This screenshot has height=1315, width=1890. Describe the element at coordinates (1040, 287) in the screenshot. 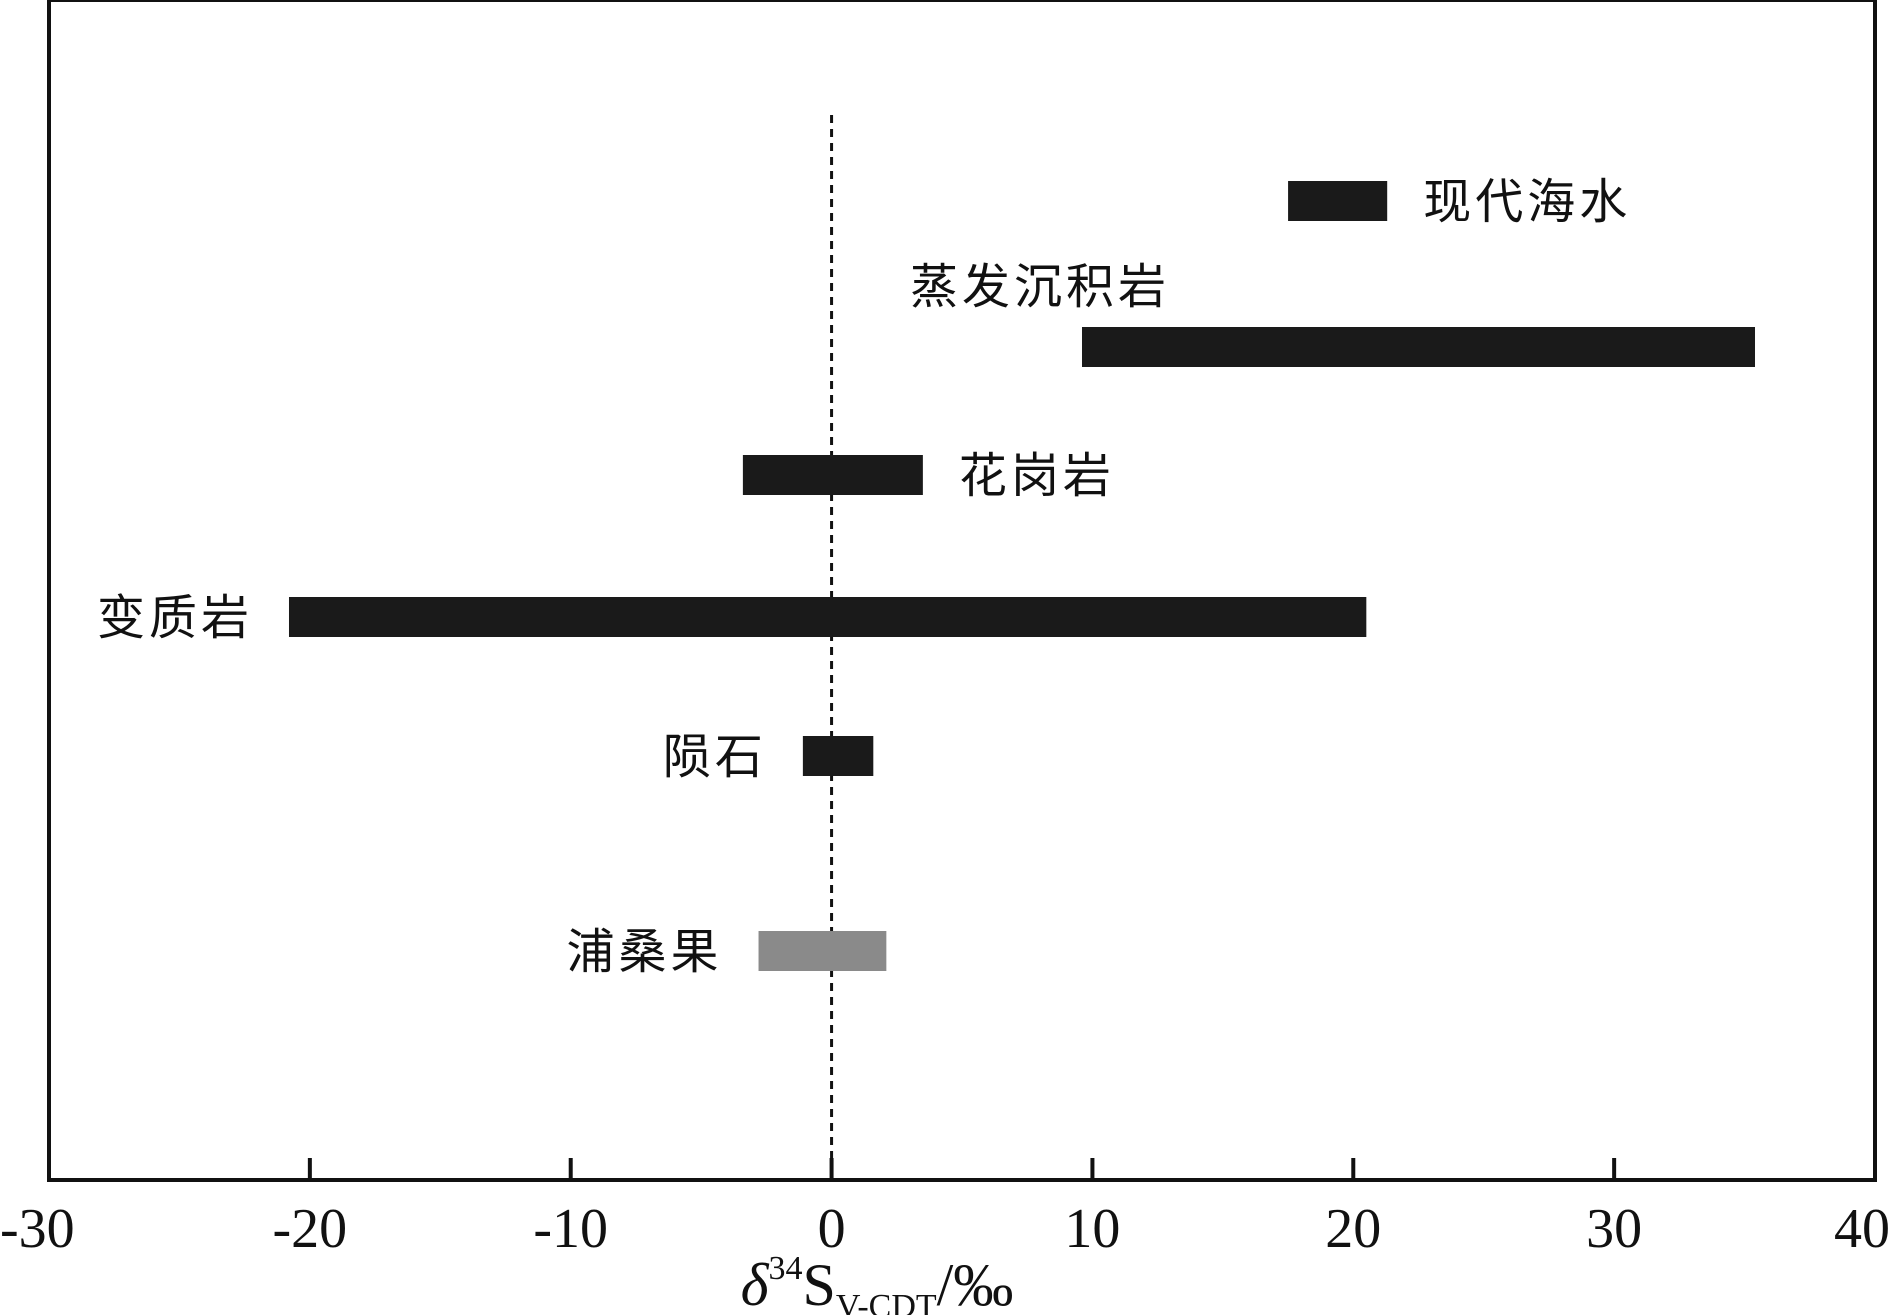

I see `category-label: 蒸发沉积岩` at that location.